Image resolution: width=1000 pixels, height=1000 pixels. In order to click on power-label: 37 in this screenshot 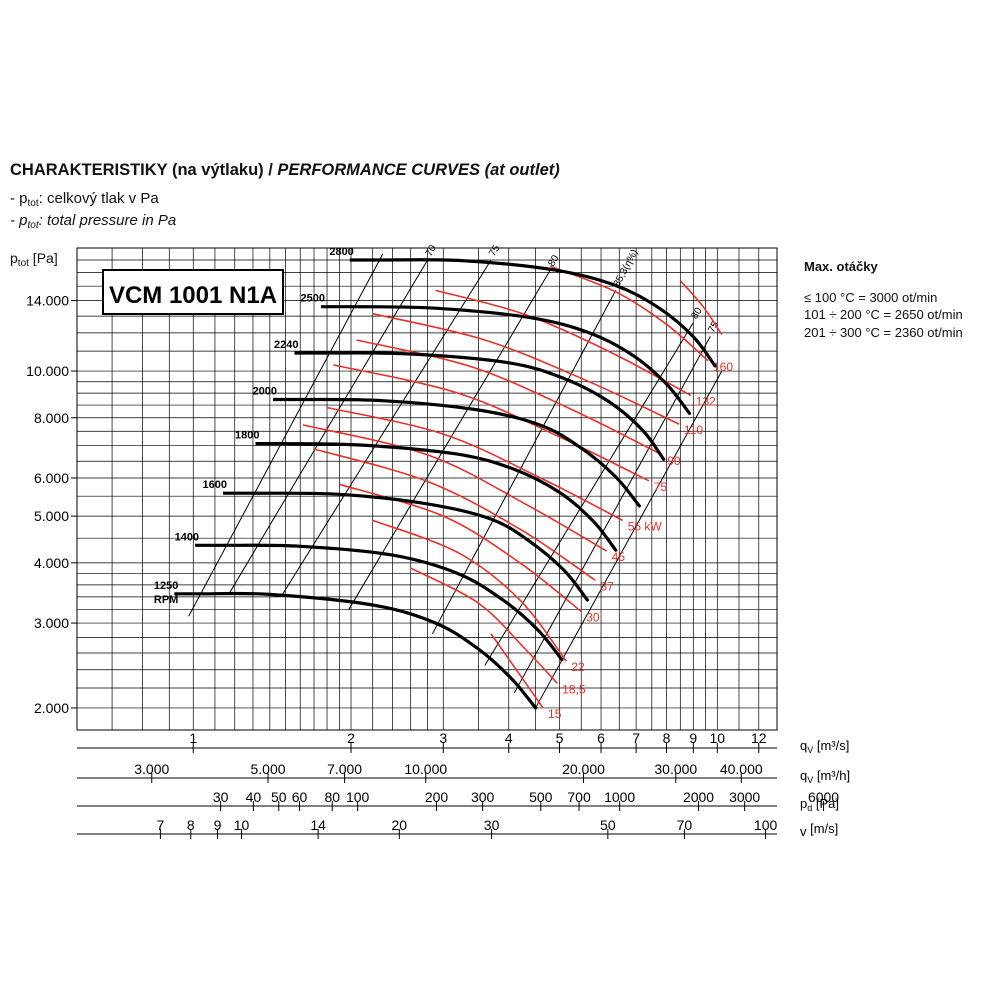, I will do `click(607, 586)`.